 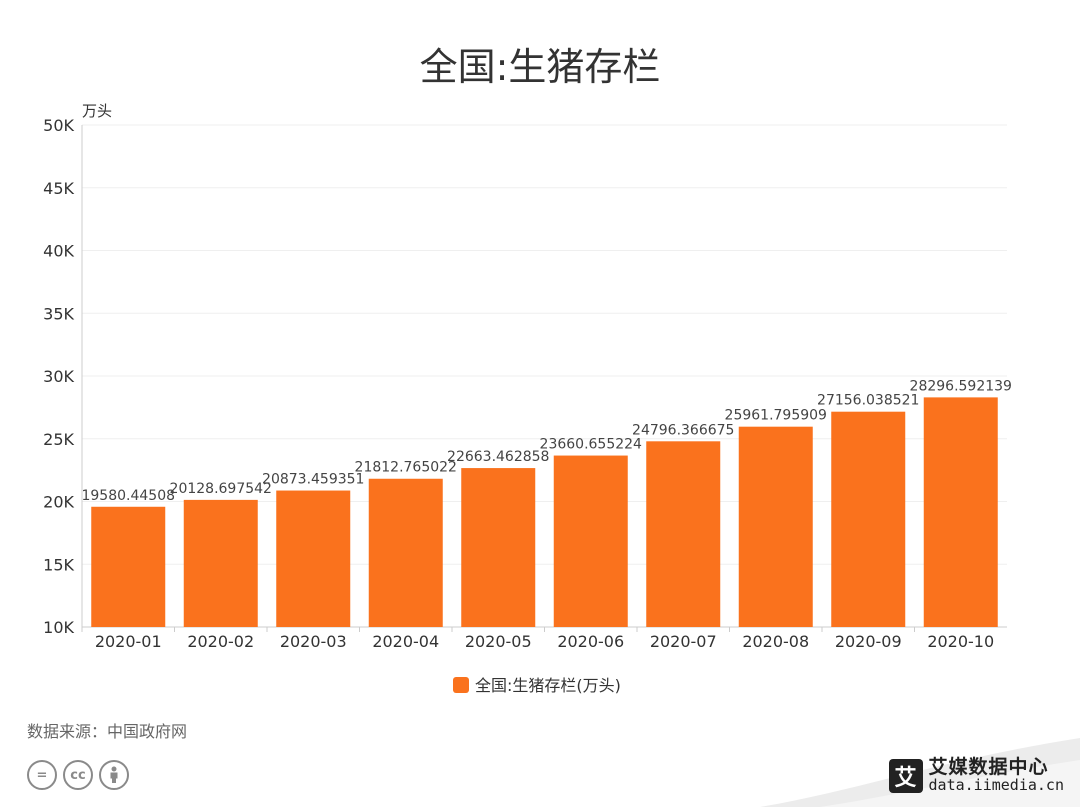 I want to click on legend-swatch, so click(x=461, y=685).